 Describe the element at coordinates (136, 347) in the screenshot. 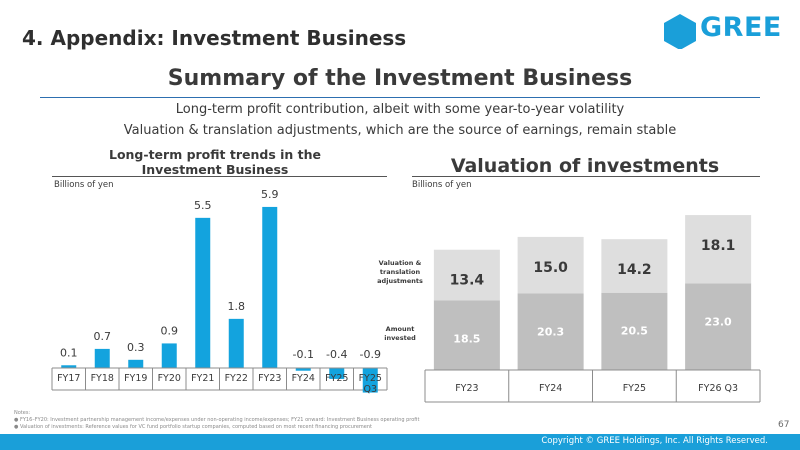

I see `profit-value-label: 0.3` at that location.